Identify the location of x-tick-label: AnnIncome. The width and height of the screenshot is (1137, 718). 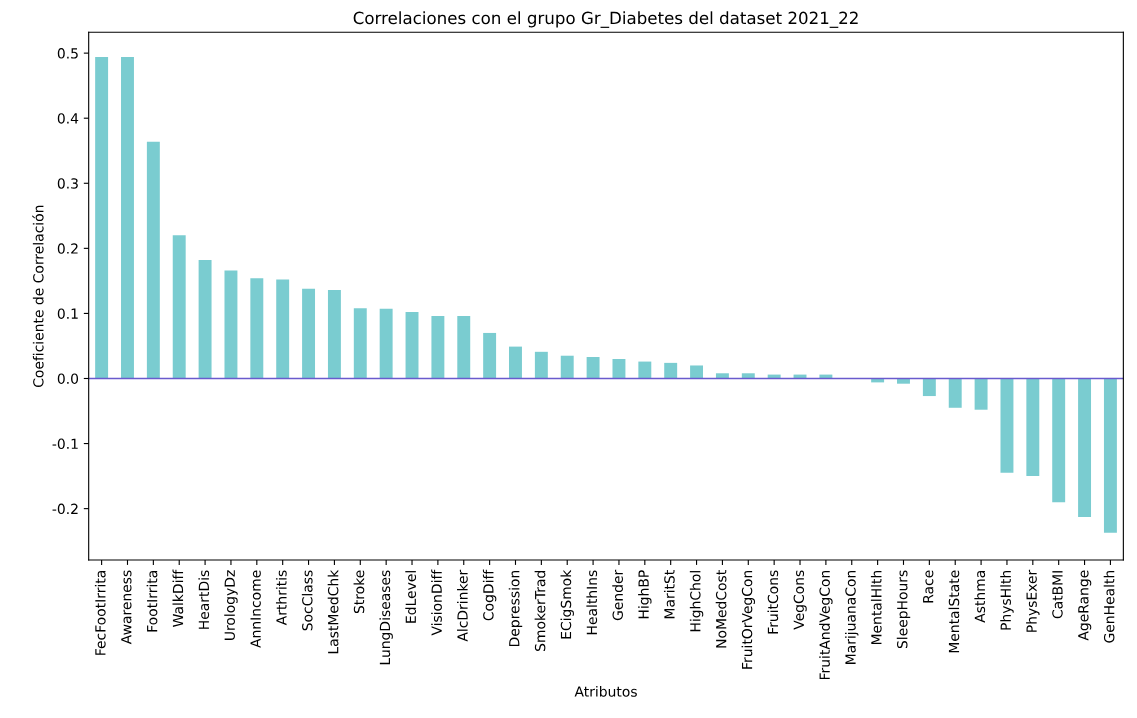
(255, 609).